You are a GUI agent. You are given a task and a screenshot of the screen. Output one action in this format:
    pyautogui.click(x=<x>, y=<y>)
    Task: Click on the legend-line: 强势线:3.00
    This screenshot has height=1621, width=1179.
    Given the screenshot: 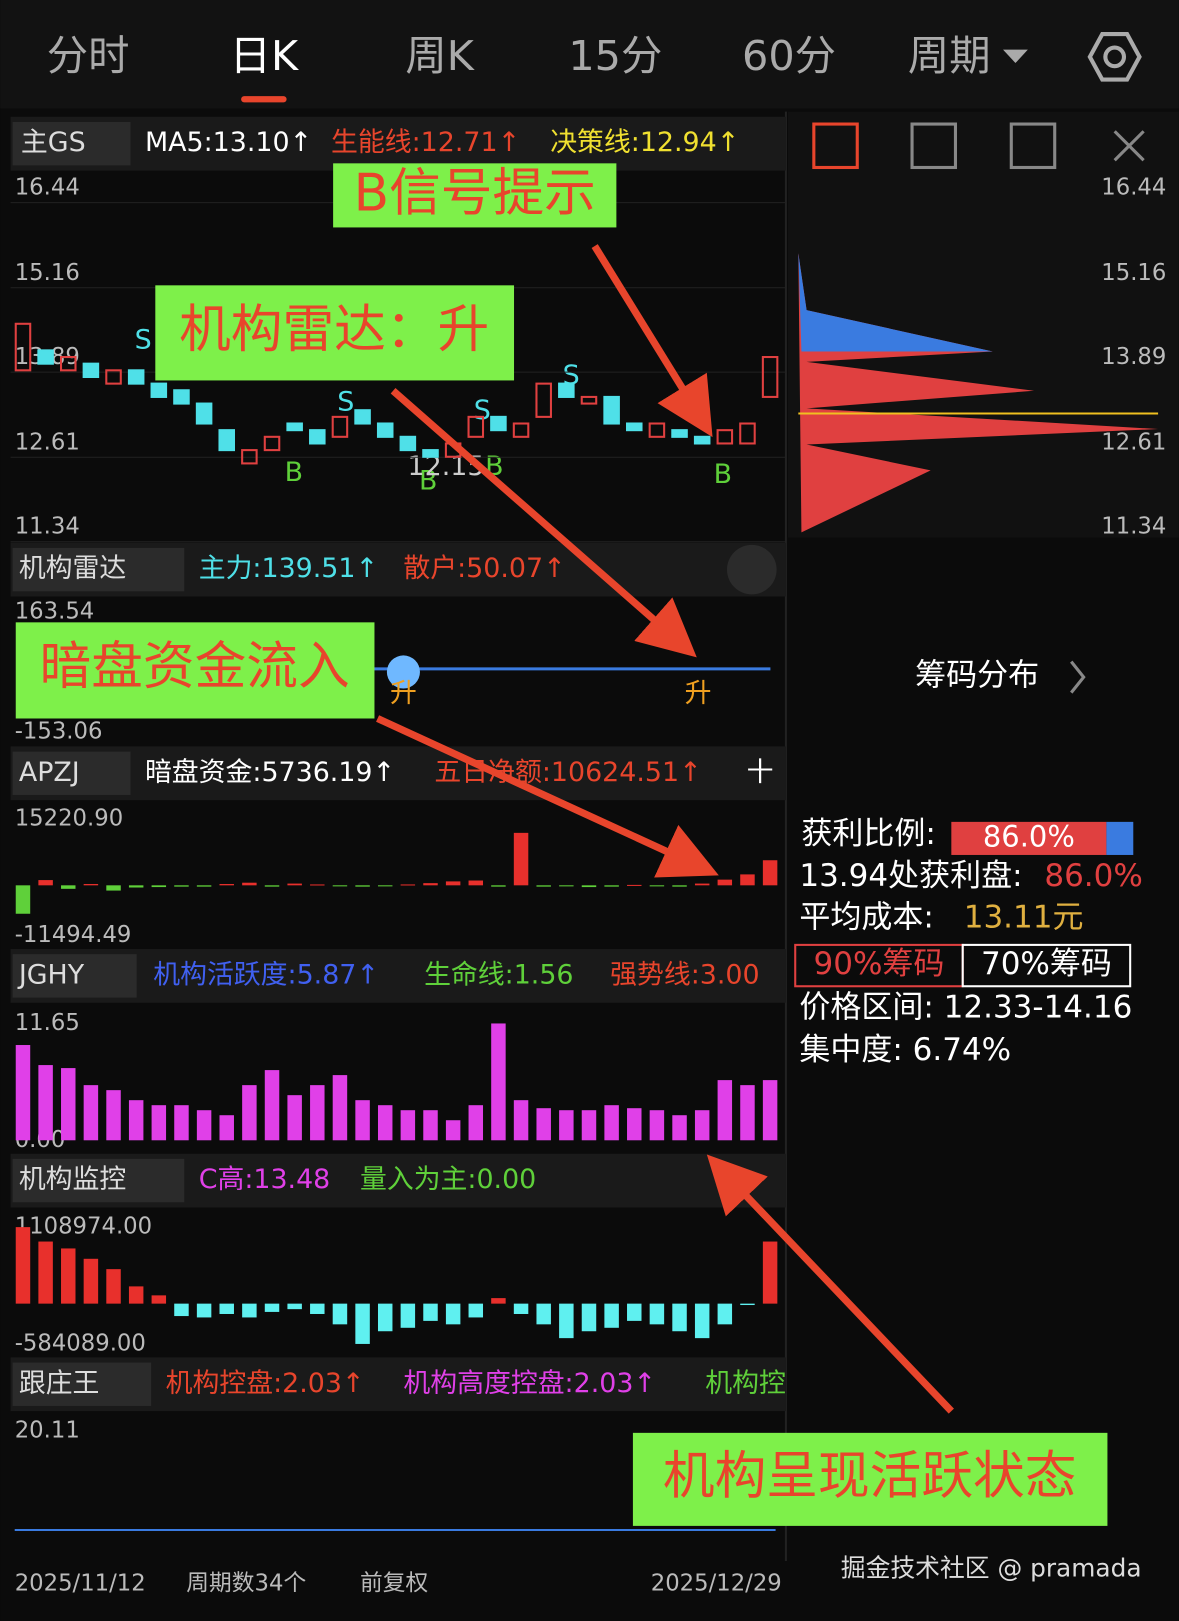 What is the action you would take?
    pyautogui.click(x=684, y=974)
    